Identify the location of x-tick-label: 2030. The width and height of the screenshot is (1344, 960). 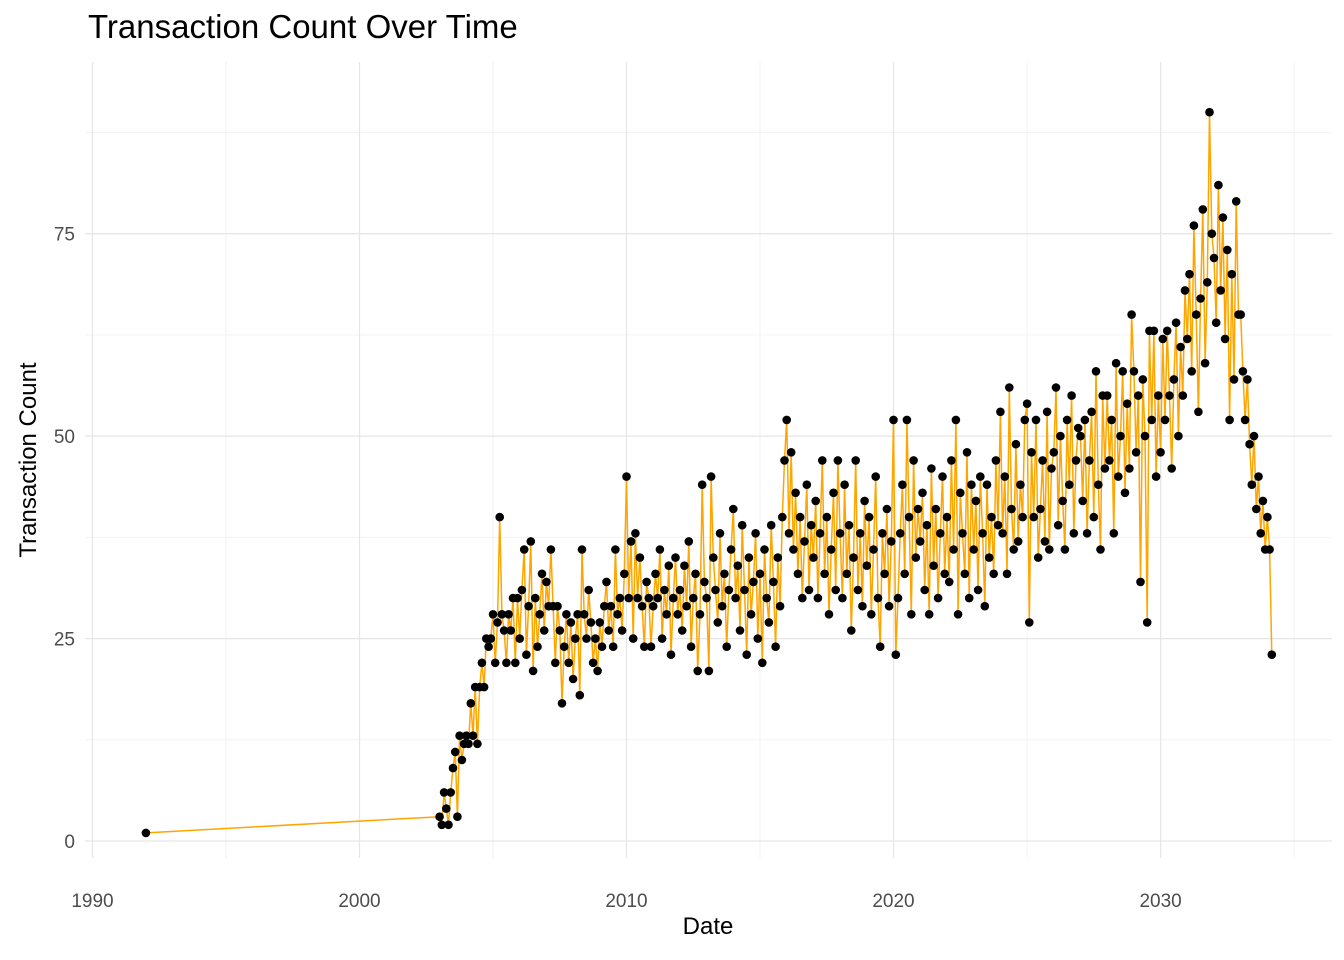
(1160, 901).